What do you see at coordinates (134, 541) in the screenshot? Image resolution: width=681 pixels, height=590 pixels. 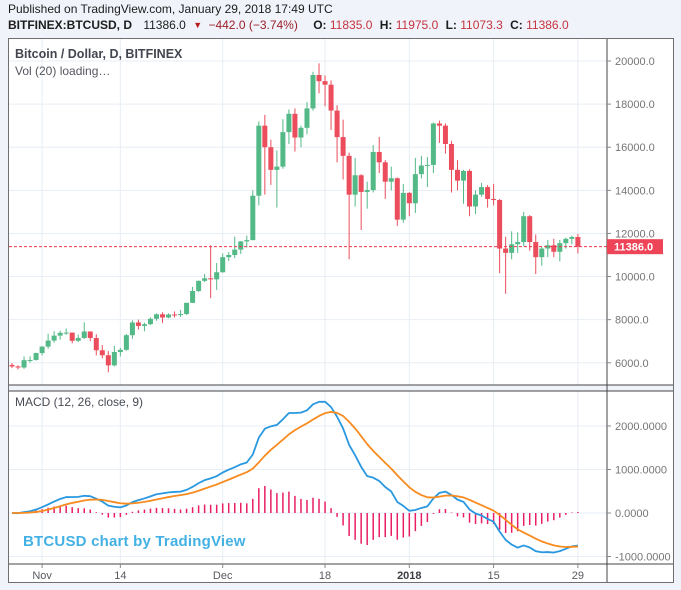 I see `tradingview-watermark-link: BTCUSD chart by TradingView` at bounding box center [134, 541].